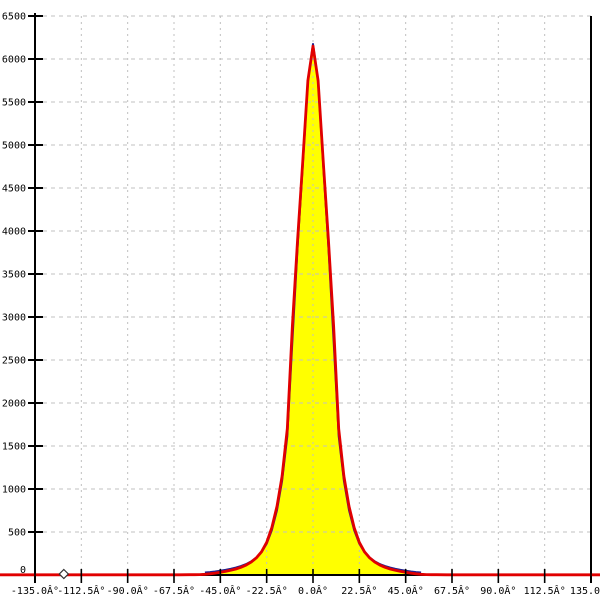 The width and height of the screenshot is (600, 600). I want to click on x-tick-label: -67.5Â°, so click(174, 590).